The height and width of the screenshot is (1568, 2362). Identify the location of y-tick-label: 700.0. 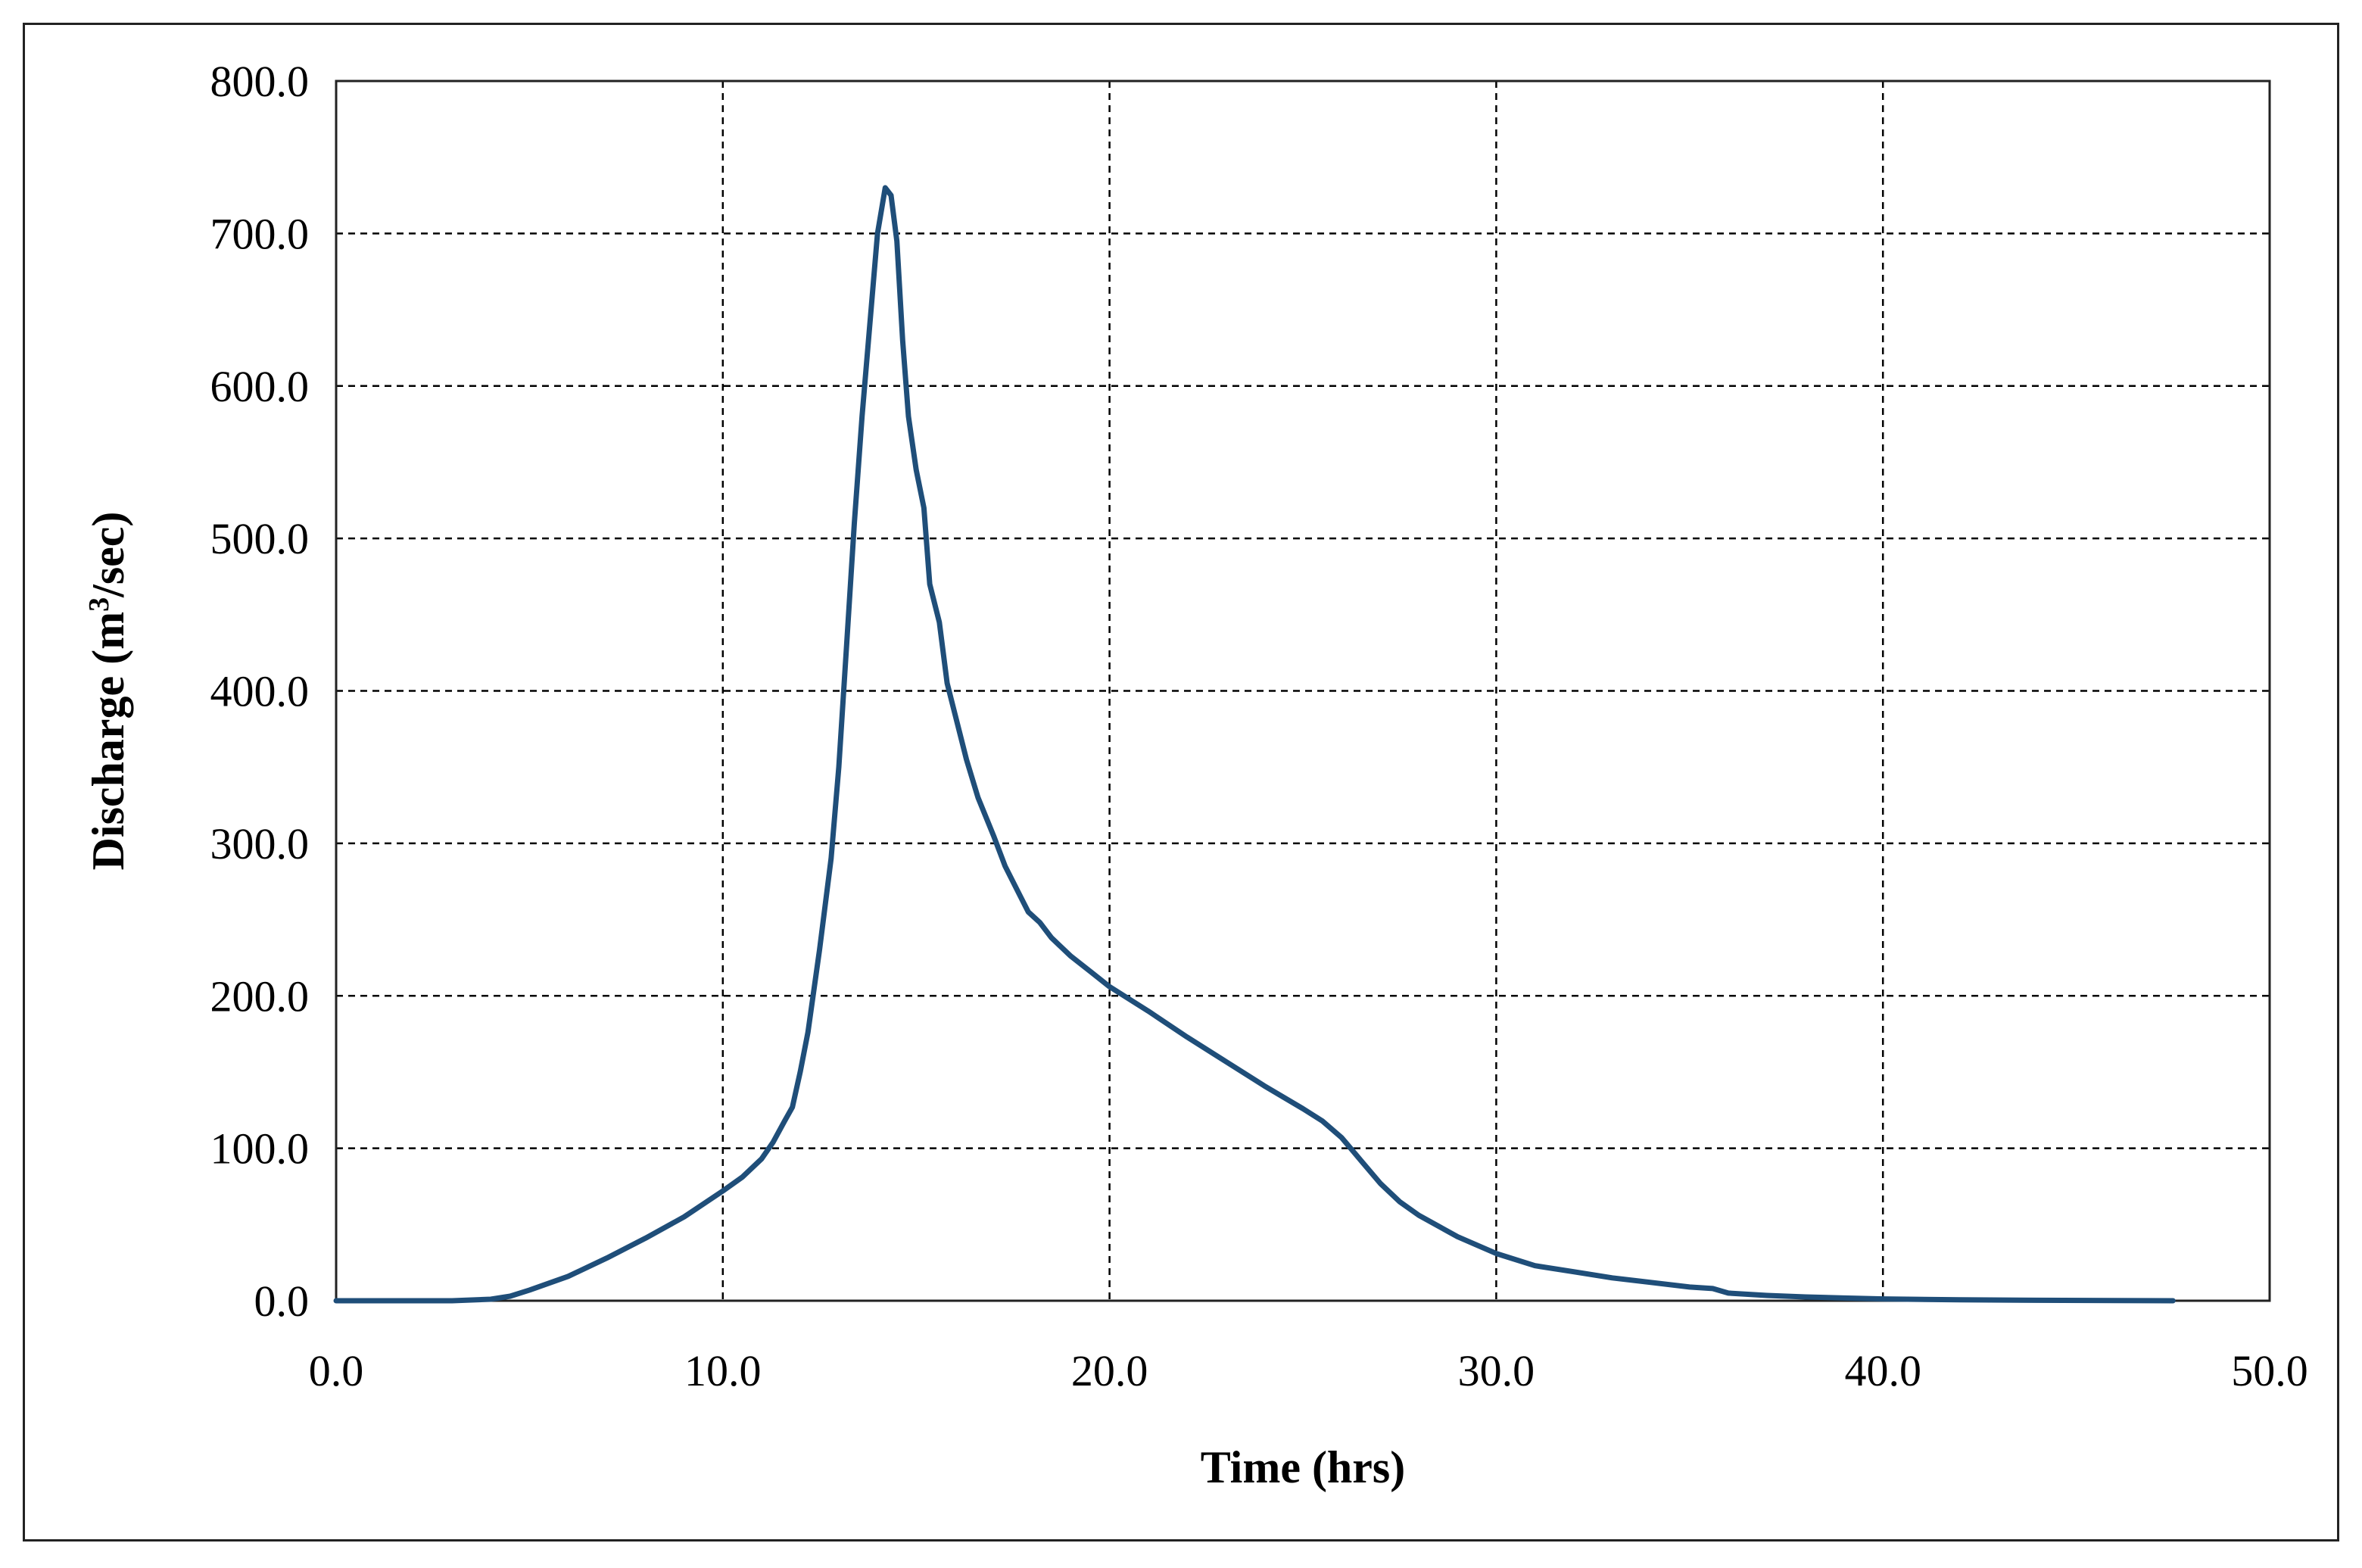
(260, 233).